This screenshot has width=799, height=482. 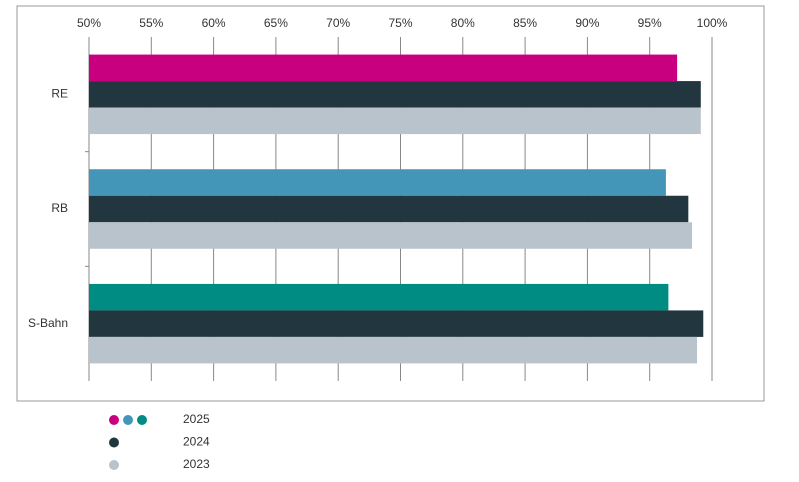 What do you see at coordinates (196, 419) in the screenshot?
I see `legend-label: 2025` at bounding box center [196, 419].